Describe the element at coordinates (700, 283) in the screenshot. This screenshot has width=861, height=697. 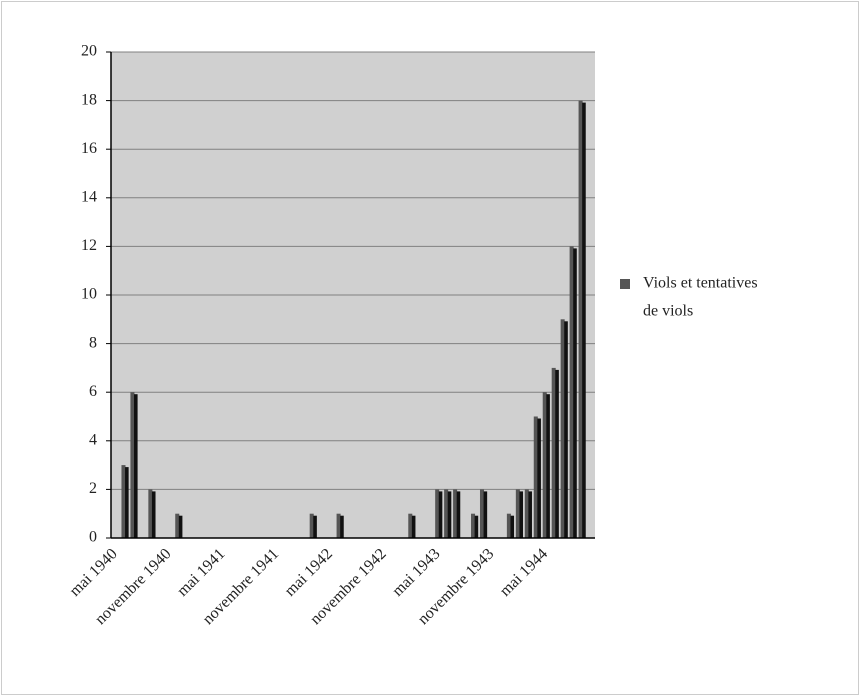
I see `legend-label: Viols et tentatives` at that location.